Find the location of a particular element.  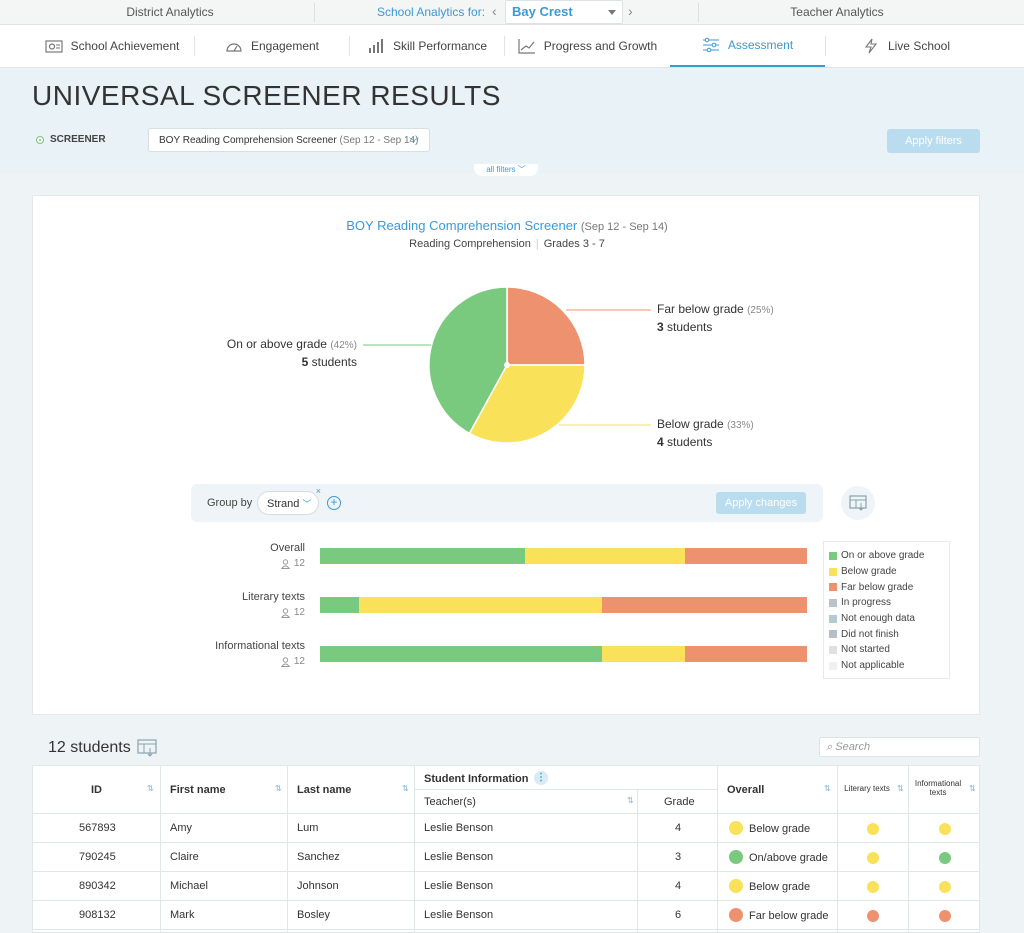

apply-filters-button: Apply filters is located at coordinates (933, 141).